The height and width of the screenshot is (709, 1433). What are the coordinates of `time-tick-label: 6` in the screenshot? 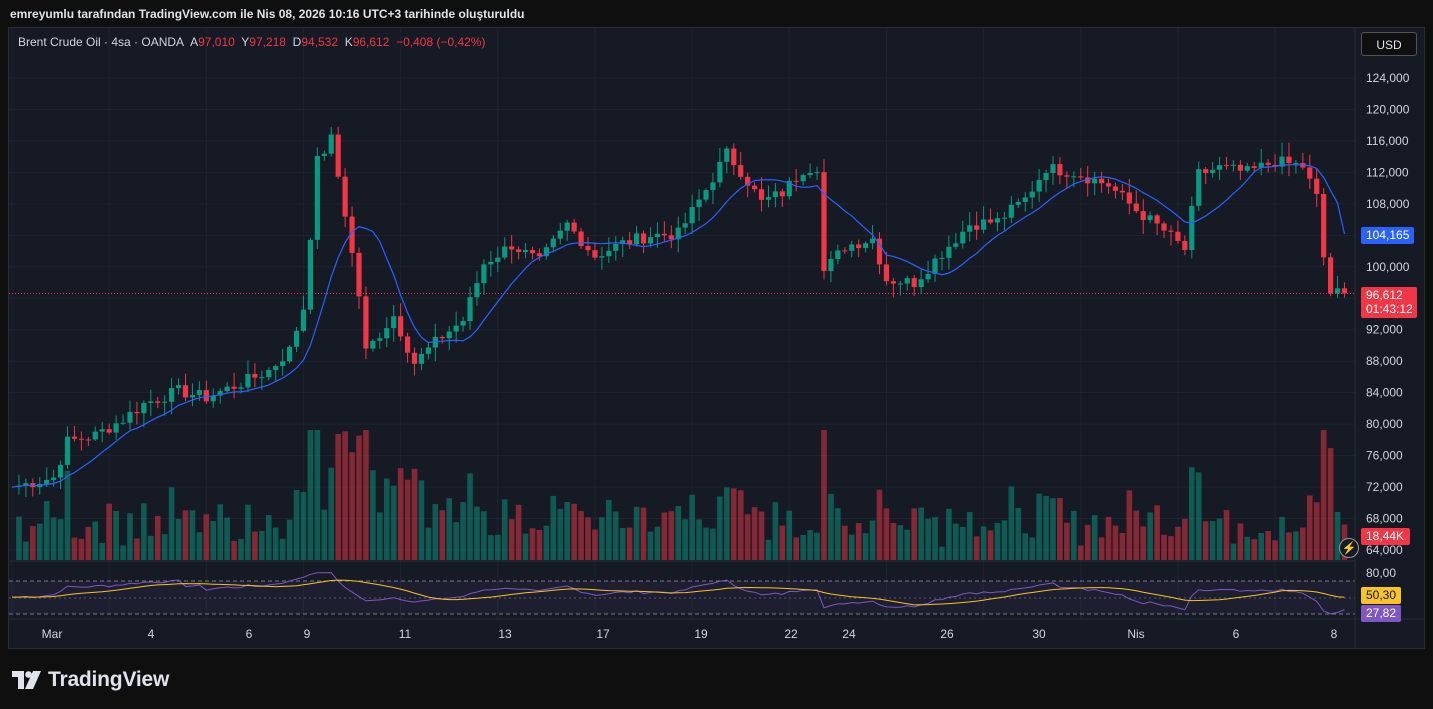 It's located at (1236, 634).